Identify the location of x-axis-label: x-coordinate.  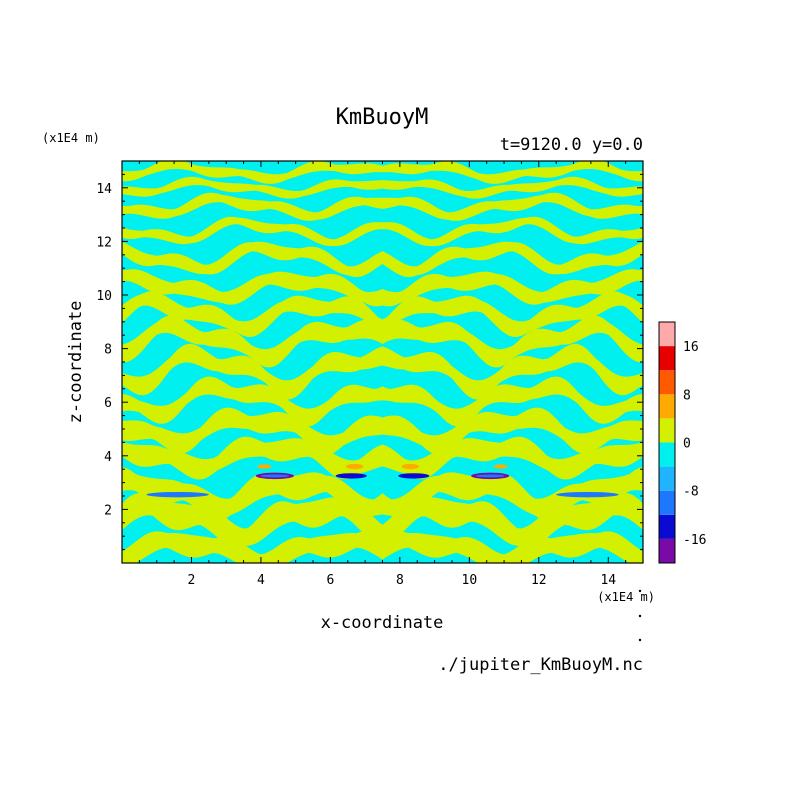
(382, 623).